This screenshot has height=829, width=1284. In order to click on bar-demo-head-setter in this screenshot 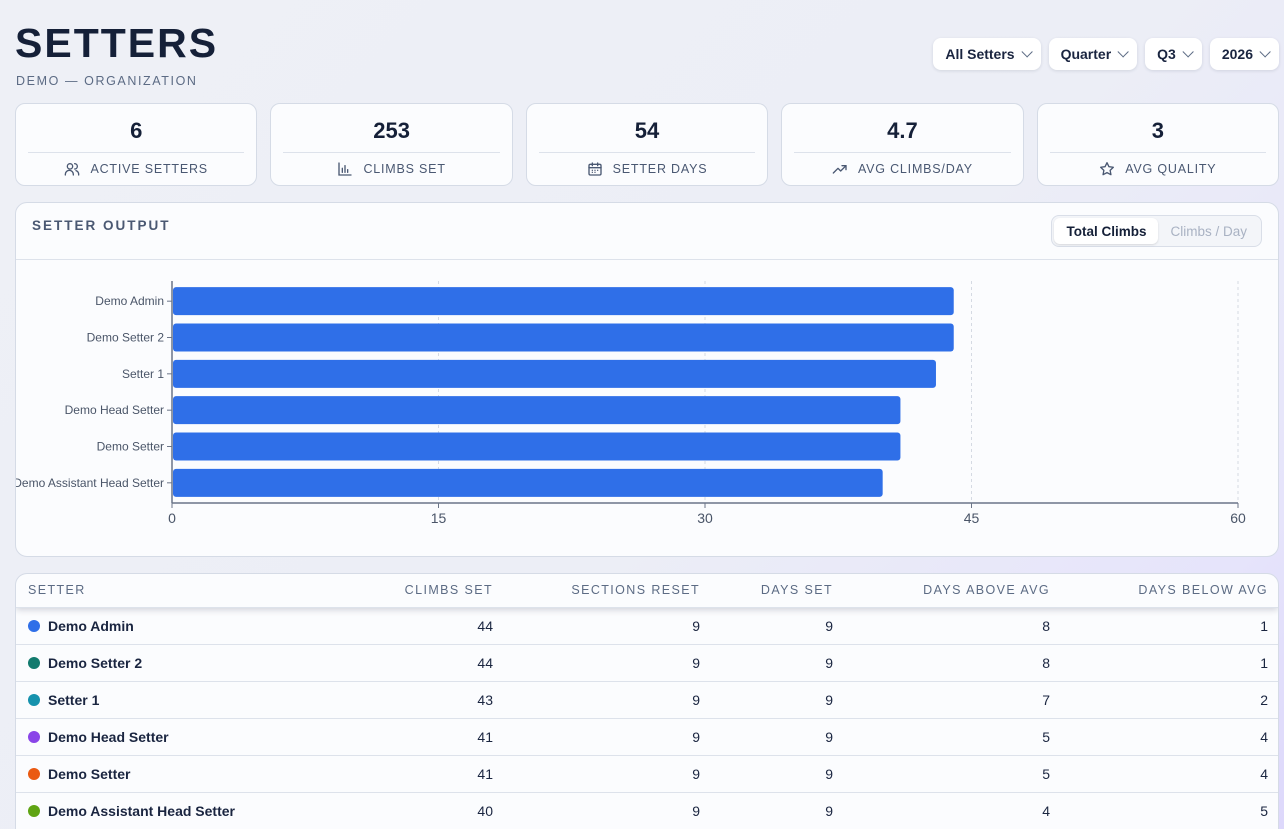, I will do `click(537, 410)`.